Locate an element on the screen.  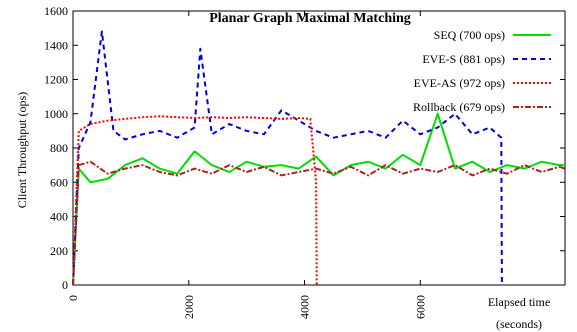
x-tick-label: 2000 is located at coordinates (189, 307).